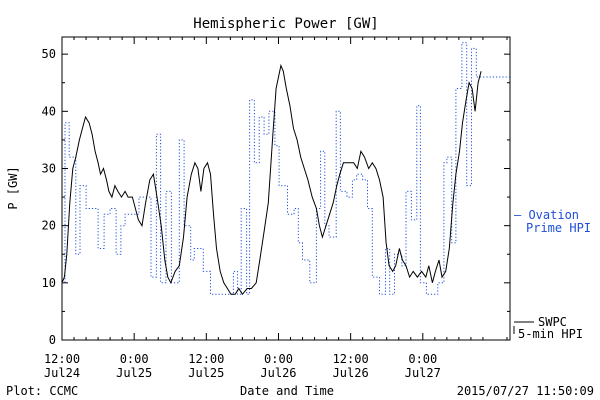 The width and height of the screenshot is (600, 400). Describe the element at coordinates (287, 391) in the screenshot. I see `x-axis-label: Date and Time` at that location.